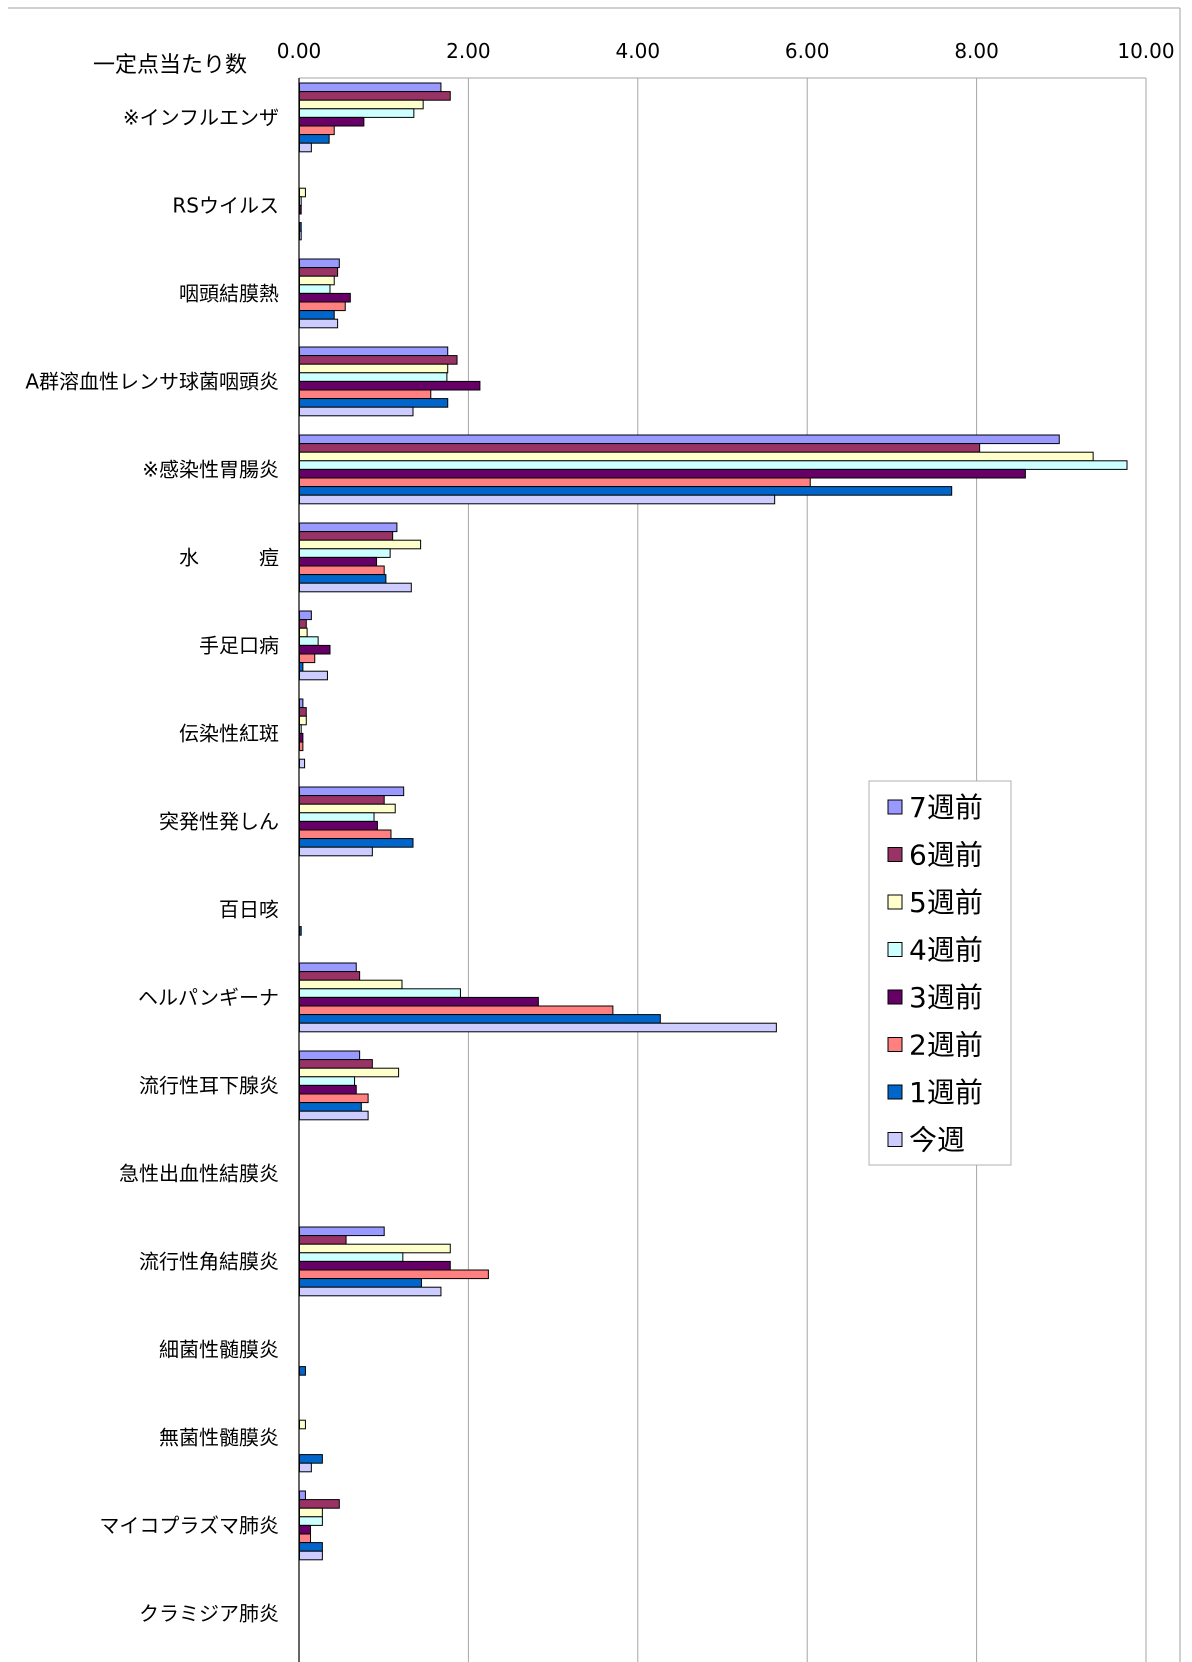  Describe the element at coordinates (219, 821) in the screenshot. I see `category-label: 突発性発しん` at that location.